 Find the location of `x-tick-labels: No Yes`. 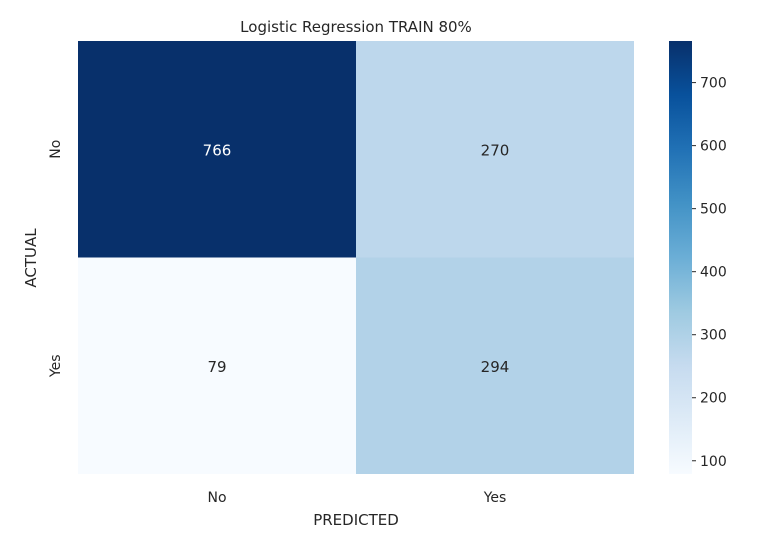

x-tick-labels: No Yes is located at coordinates (356, 498).